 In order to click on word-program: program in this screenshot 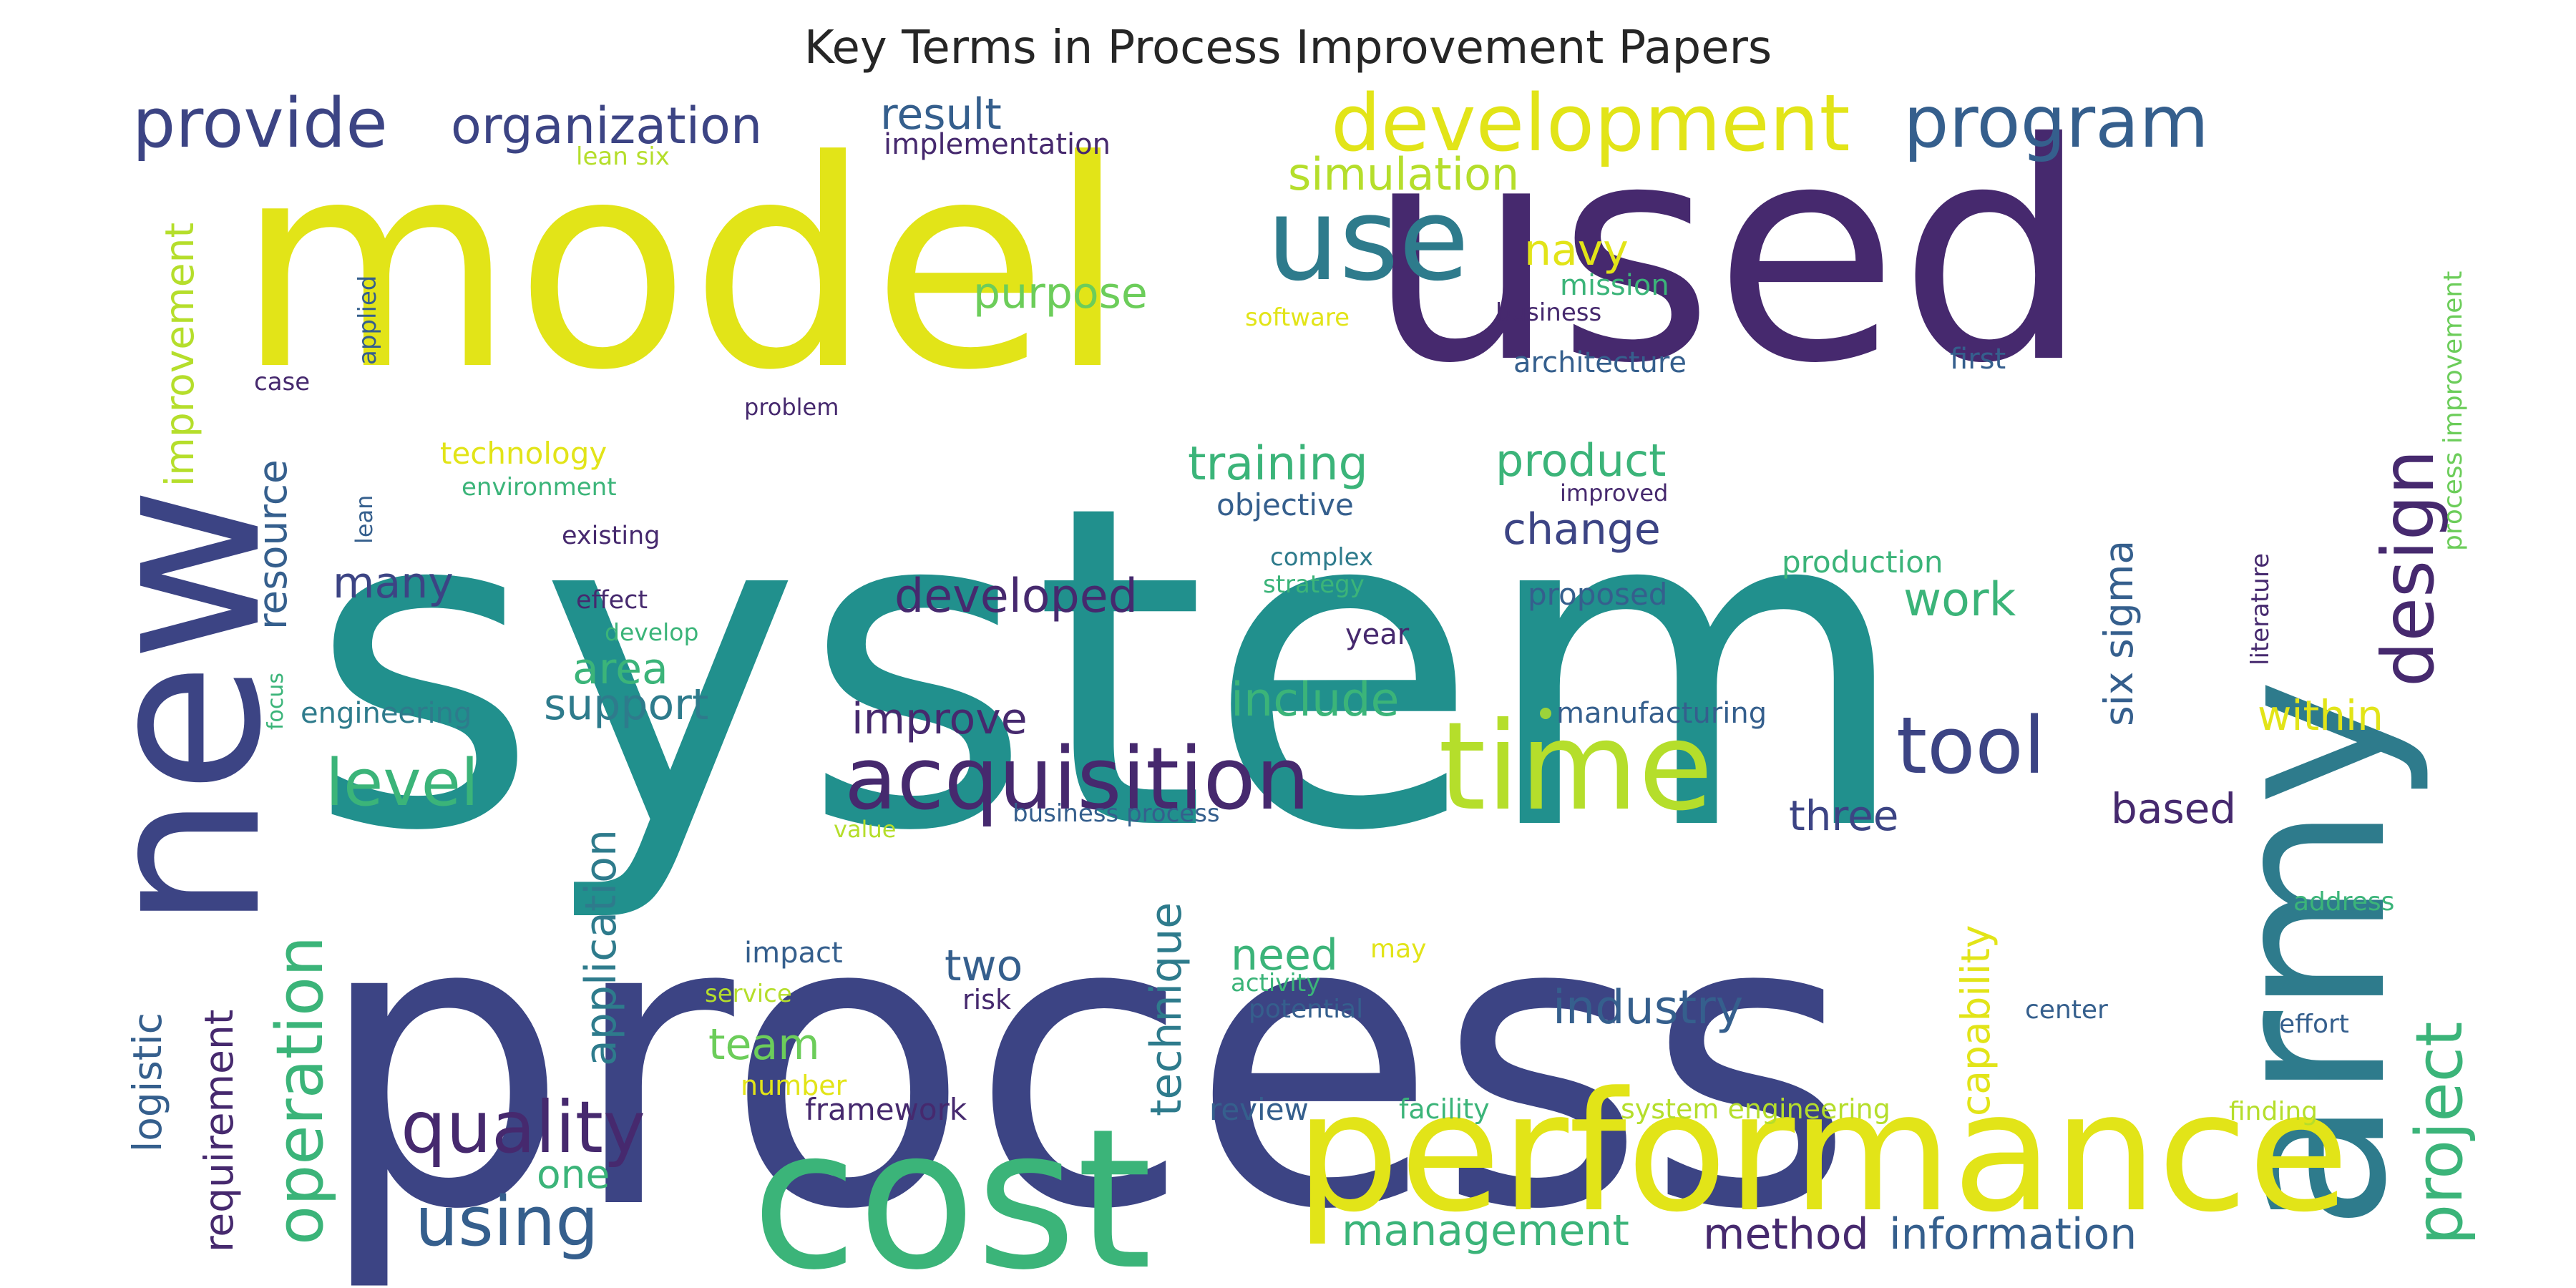, I will do `click(2056, 122)`.